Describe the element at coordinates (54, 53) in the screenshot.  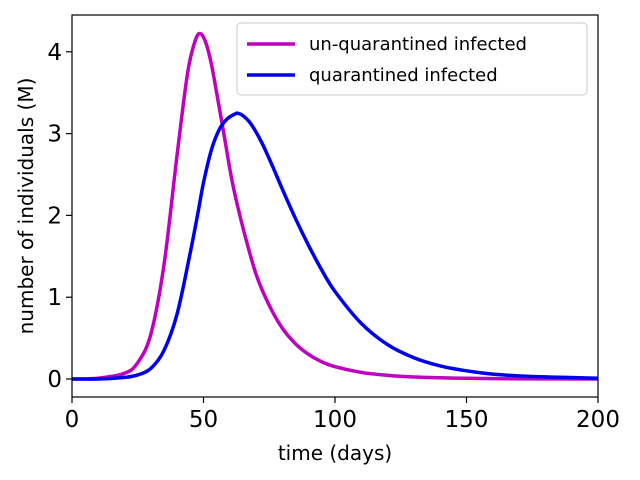
I see `y-tick-label: 4` at that location.